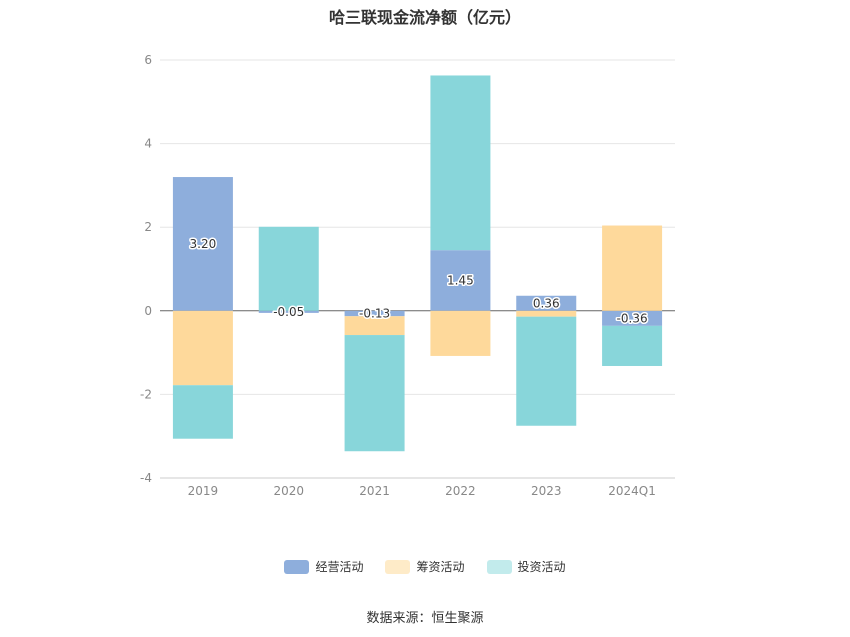 The image size is (850, 637). What do you see at coordinates (203, 491) in the screenshot?
I see `x-tick-label: 2019` at bounding box center [203, 491].